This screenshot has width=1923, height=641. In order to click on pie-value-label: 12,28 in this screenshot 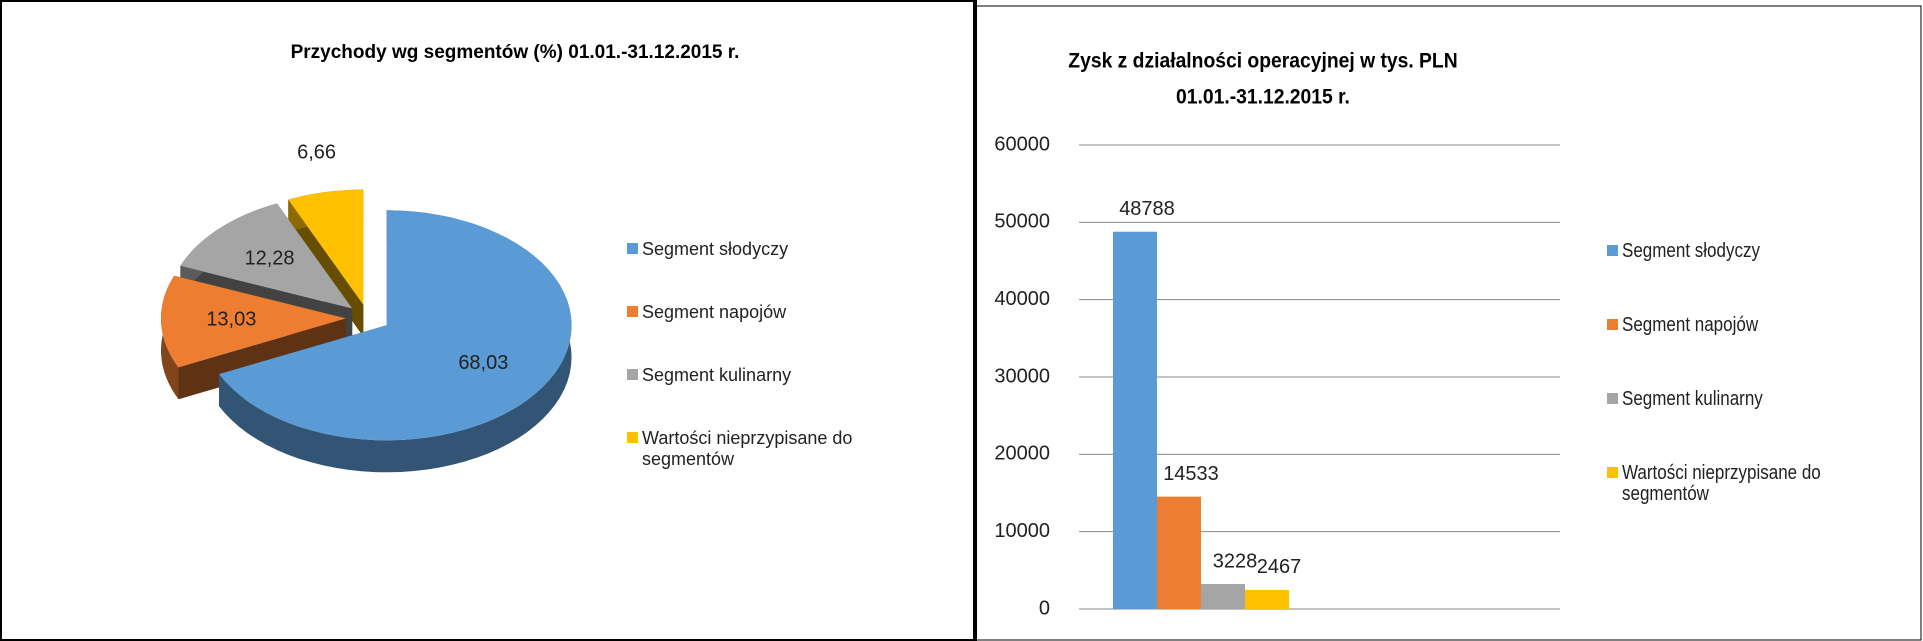, I will do `click(270, 258)`.